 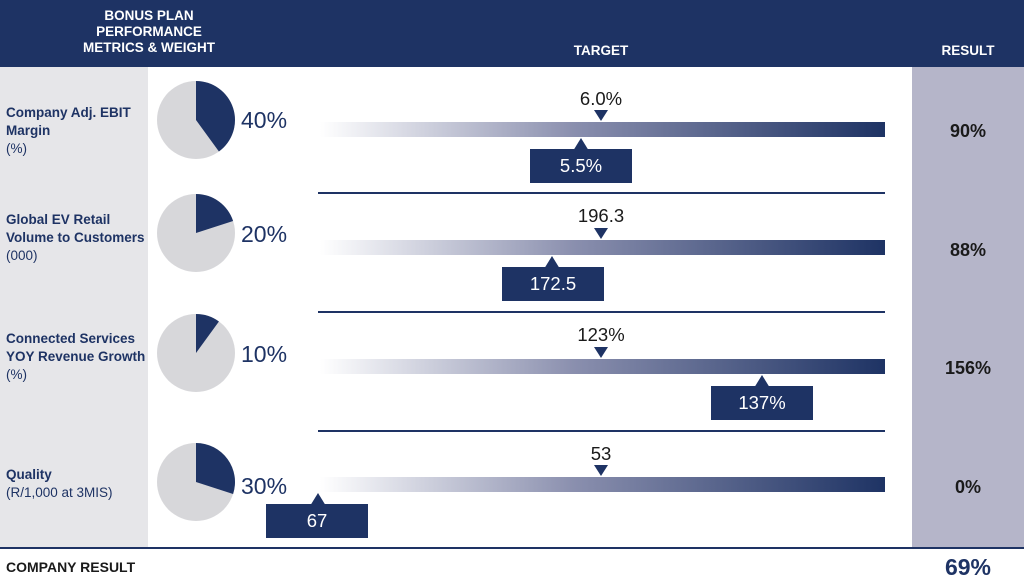 I want to click on metric-unit: (000), so click(x=22, y=255).